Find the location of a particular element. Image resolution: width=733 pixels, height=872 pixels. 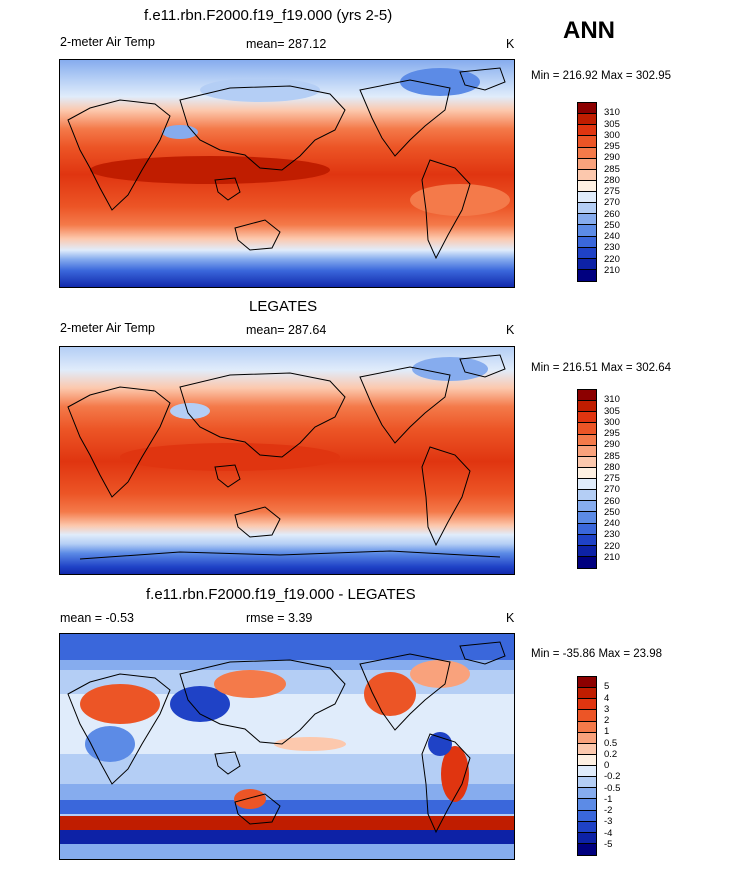

panel-1-center-label: mean= 287.12 is located at coordinates (286, 44).